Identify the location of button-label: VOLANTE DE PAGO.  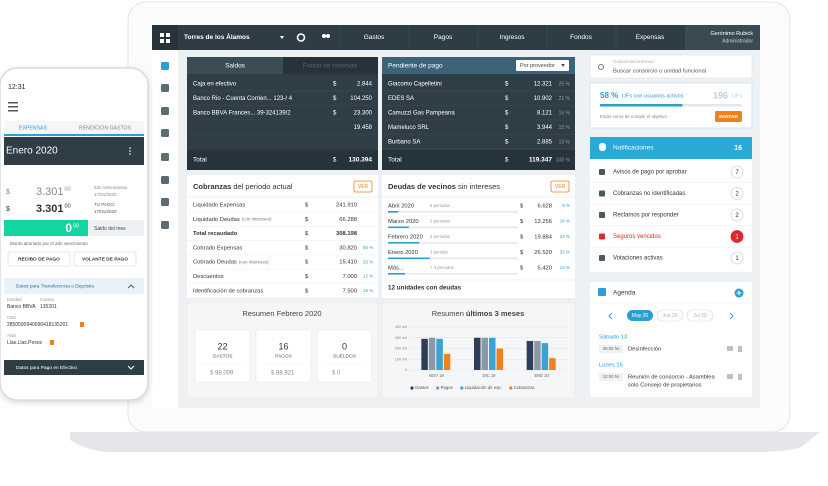
(105, 259).